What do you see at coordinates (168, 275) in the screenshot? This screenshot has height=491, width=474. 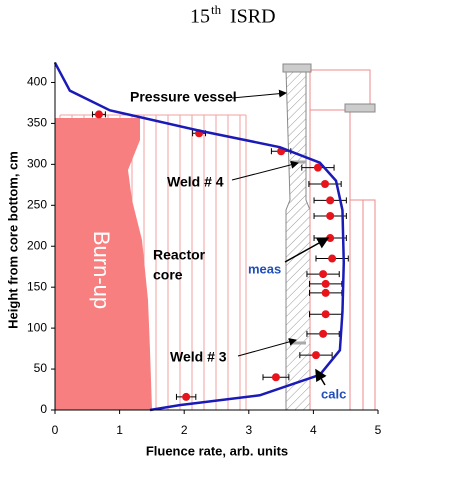 I see `annotation: core` at bounding box center [168, 275].